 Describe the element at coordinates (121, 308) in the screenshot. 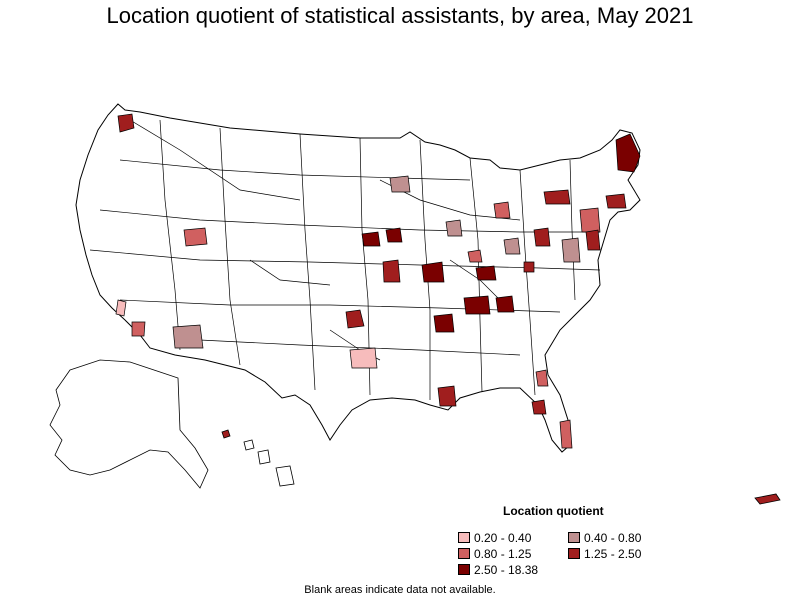

I see `area-ca-southeast` at that location.